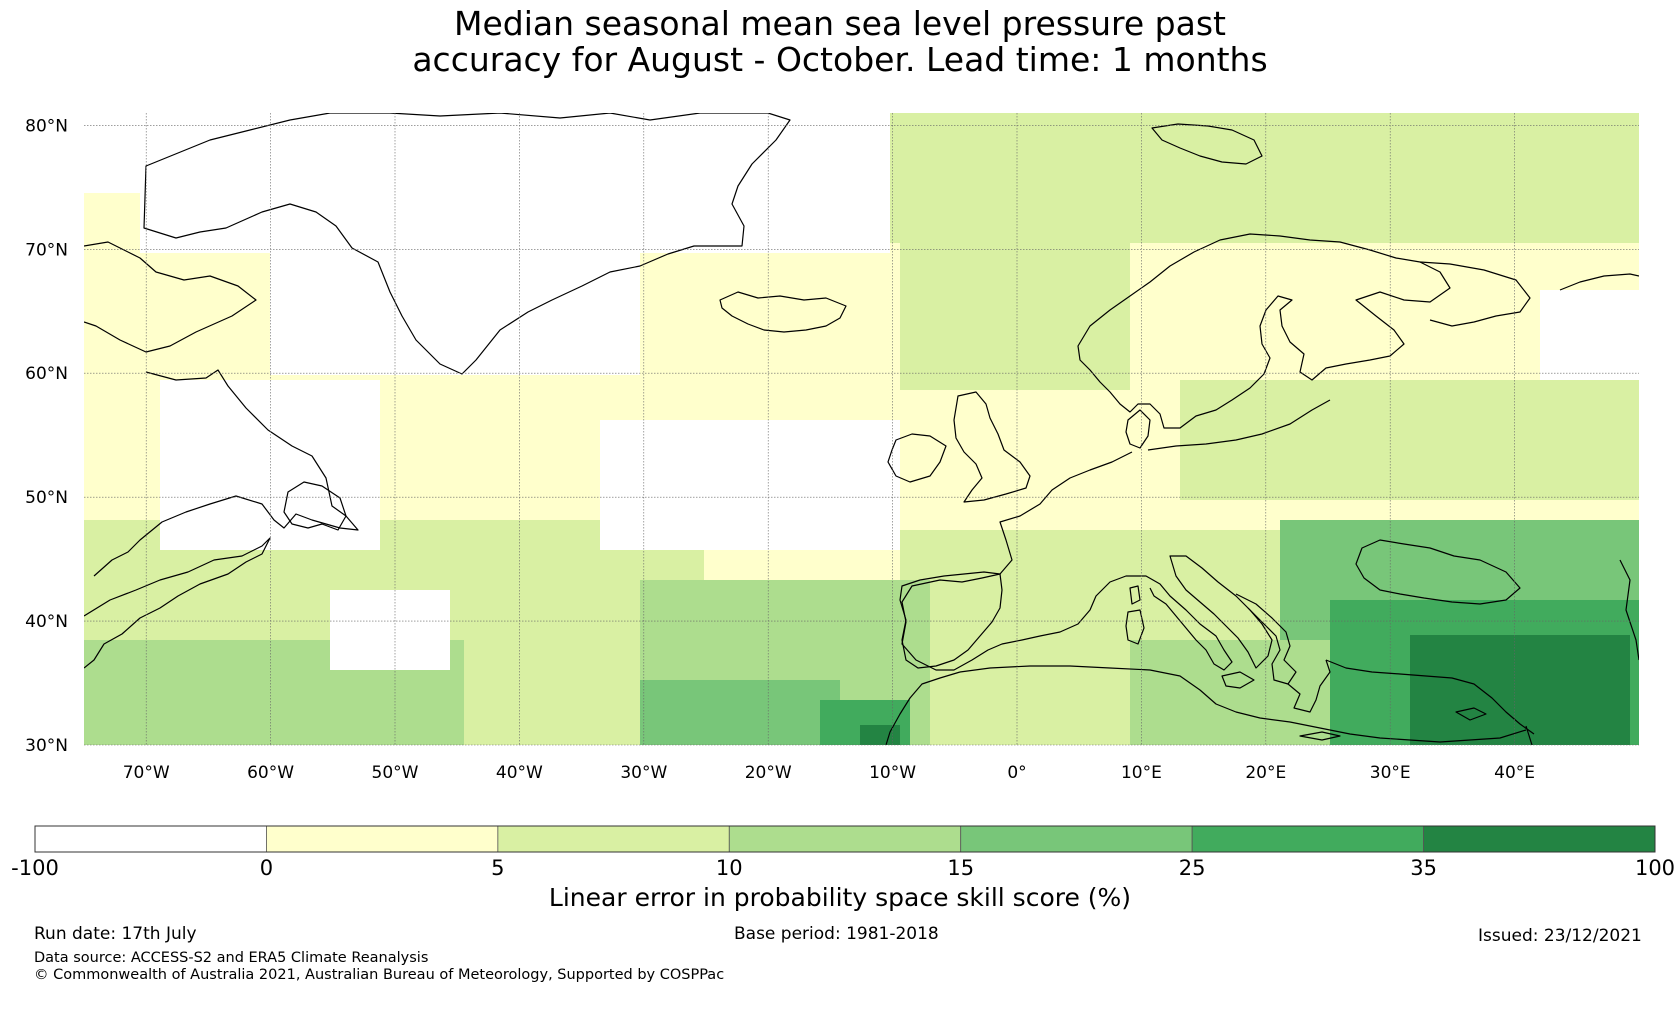  I want to click on coastline-caspian, so click(1629, 610).